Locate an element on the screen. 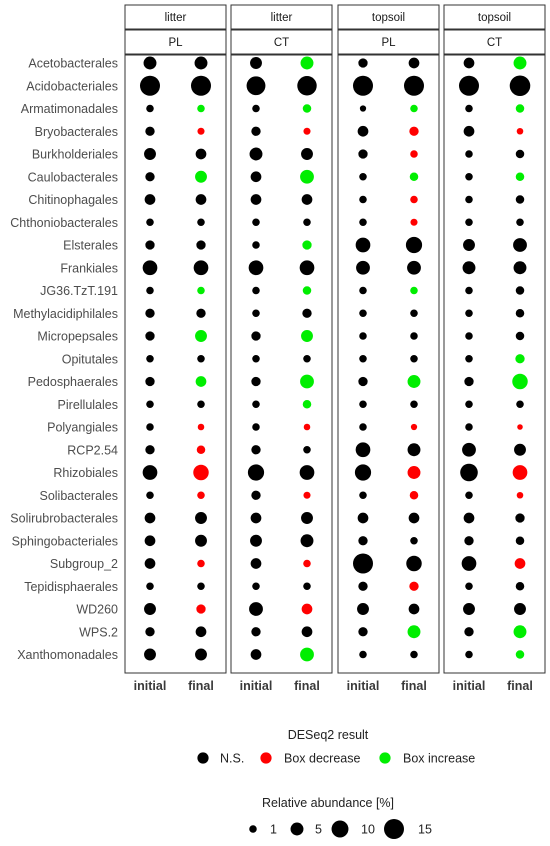 The height and width of the screenshot is (846, 550). y-tick-label: Polyangiales is located at coordinates (82, 428).